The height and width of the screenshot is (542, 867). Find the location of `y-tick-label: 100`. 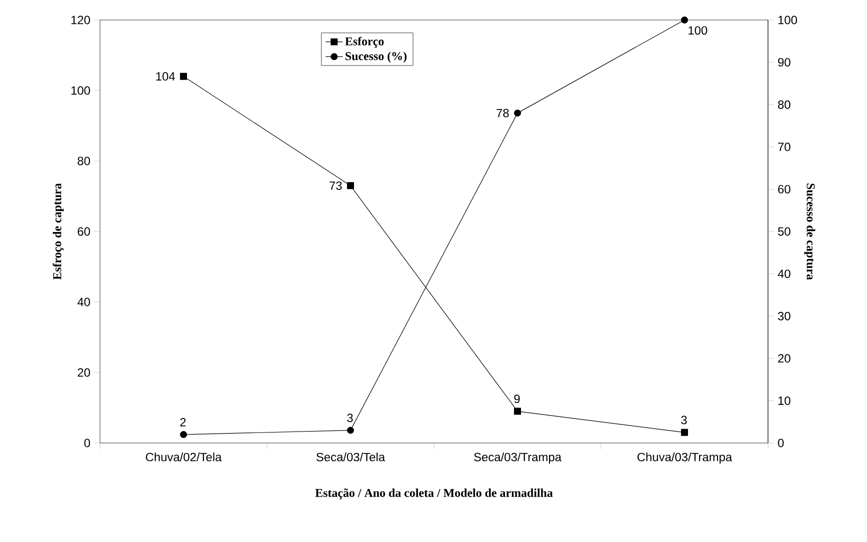

y-tick-label: 100 is located at coordinates (80, 90).